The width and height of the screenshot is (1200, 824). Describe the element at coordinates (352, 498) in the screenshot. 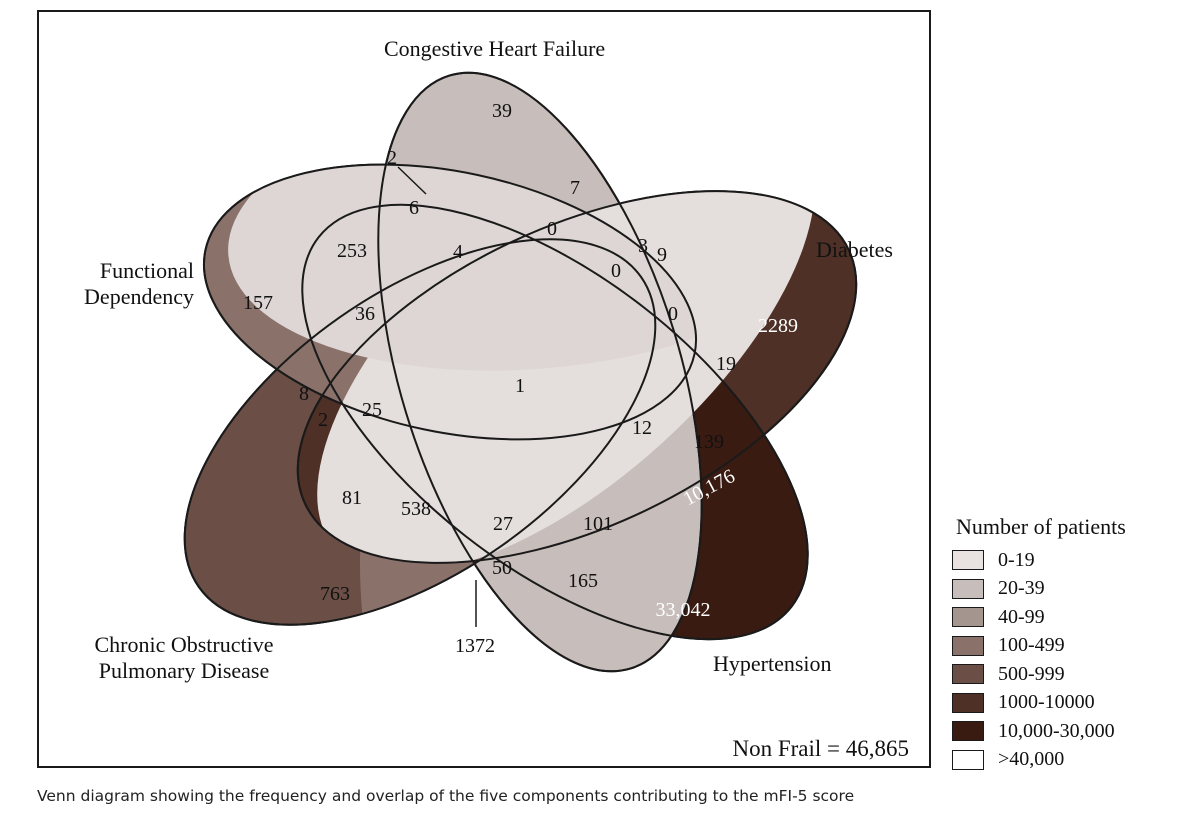

I see `count-region: 81` at that location.